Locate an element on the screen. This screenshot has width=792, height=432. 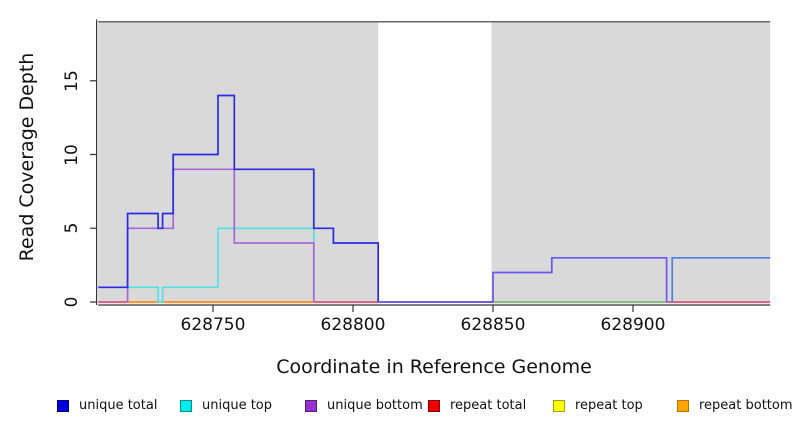
legend-label: repeat total is located at coordinates (488, 405).